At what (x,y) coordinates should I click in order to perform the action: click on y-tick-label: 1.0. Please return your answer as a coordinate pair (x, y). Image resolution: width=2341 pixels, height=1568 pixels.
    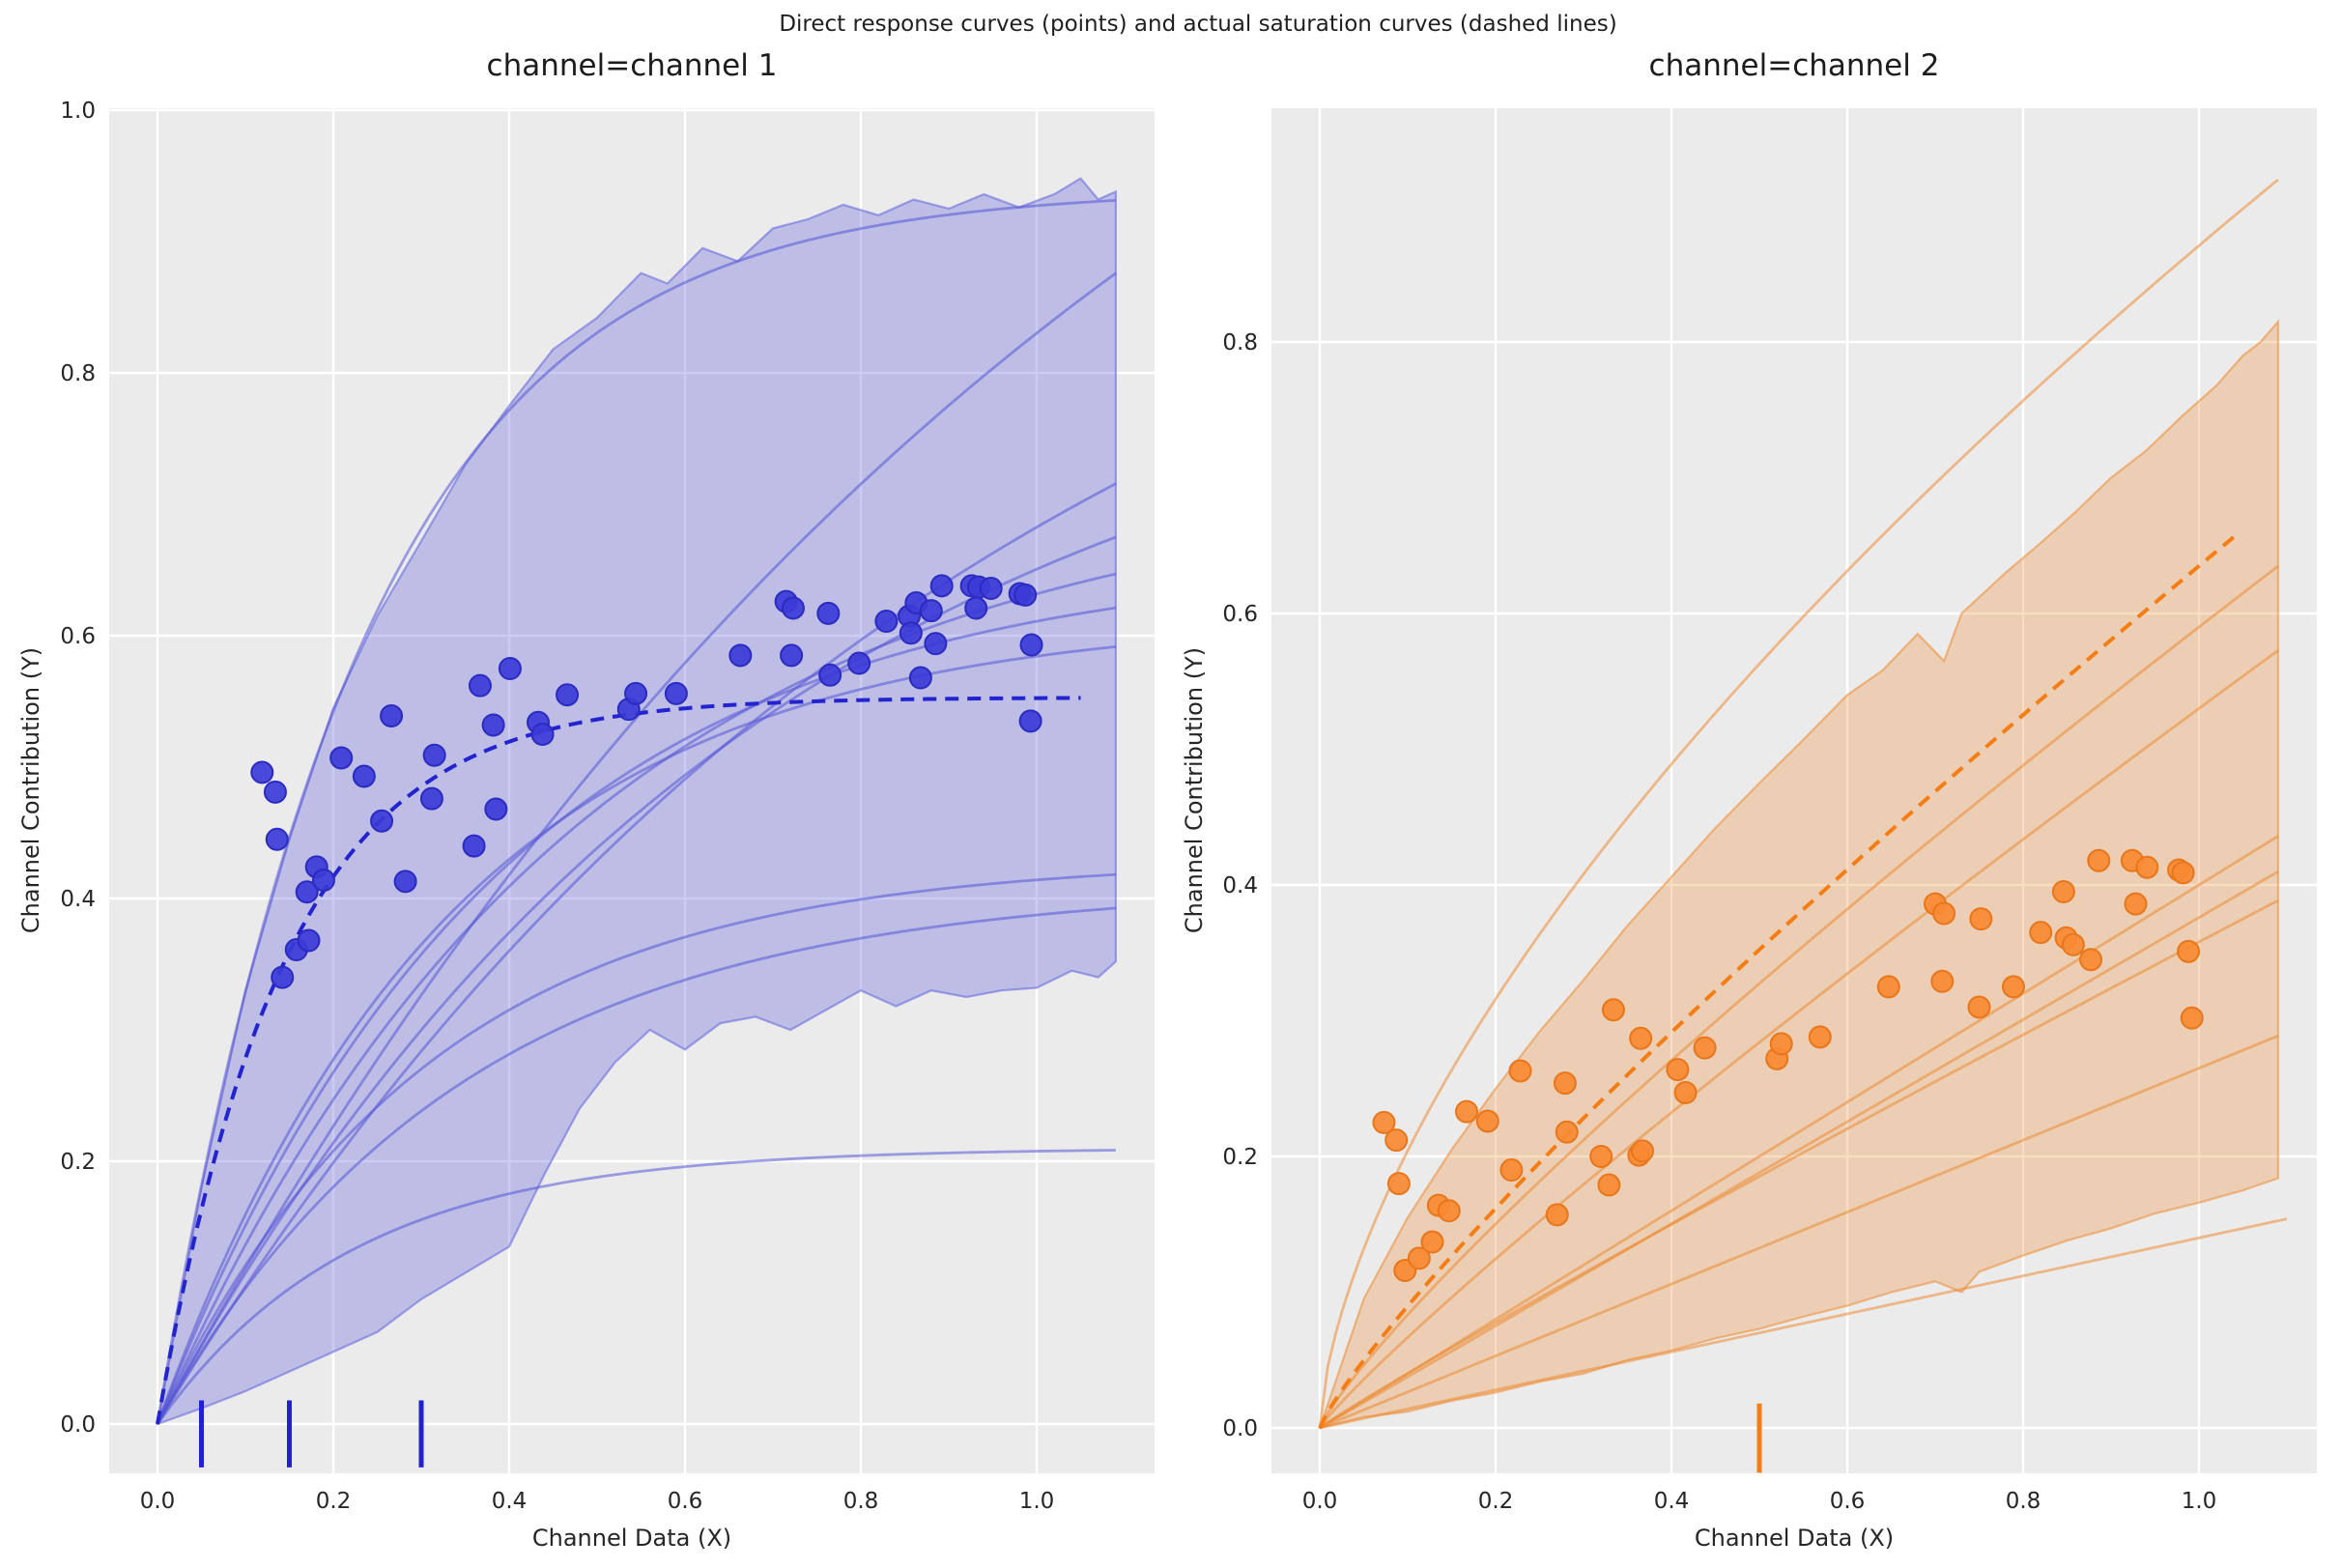
    Looking at the image, I should click on (78, 111).